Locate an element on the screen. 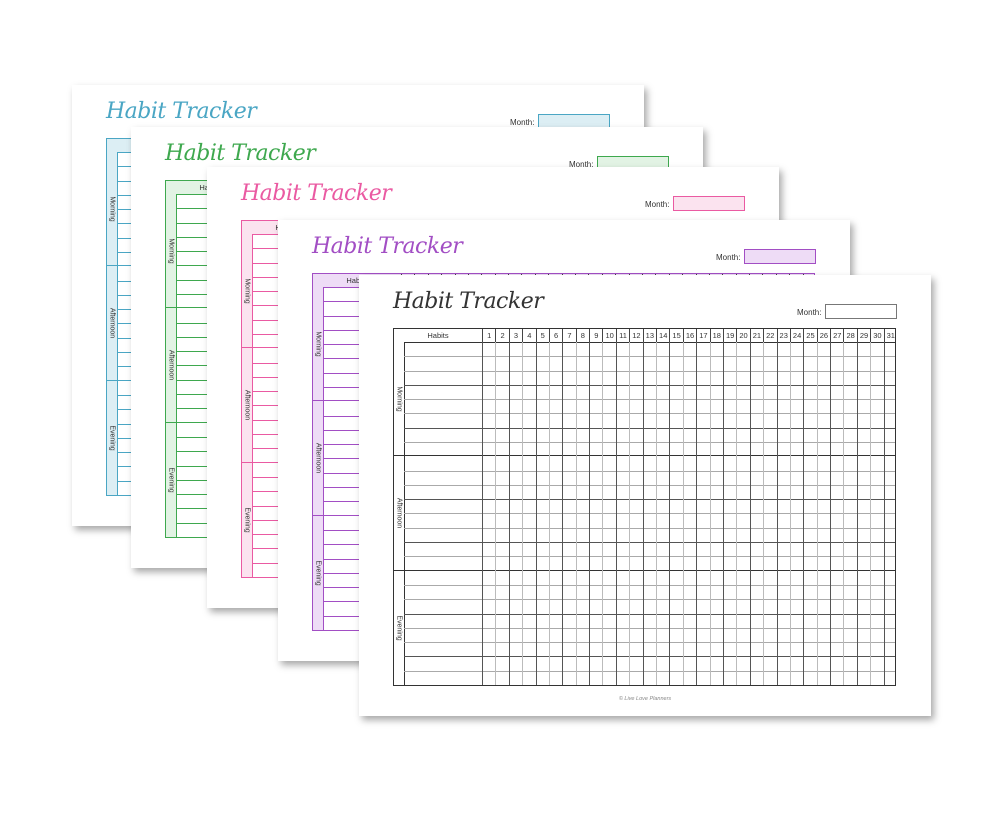  day-header: 17 is located at coordinates (702, 335).